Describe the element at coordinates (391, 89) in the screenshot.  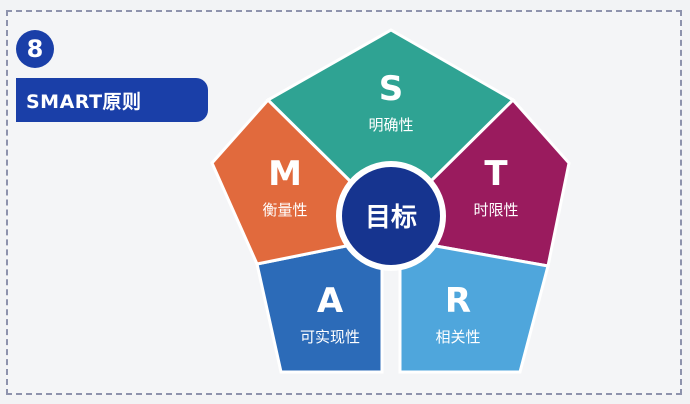
I see `segment-s-letter: S` at that location.